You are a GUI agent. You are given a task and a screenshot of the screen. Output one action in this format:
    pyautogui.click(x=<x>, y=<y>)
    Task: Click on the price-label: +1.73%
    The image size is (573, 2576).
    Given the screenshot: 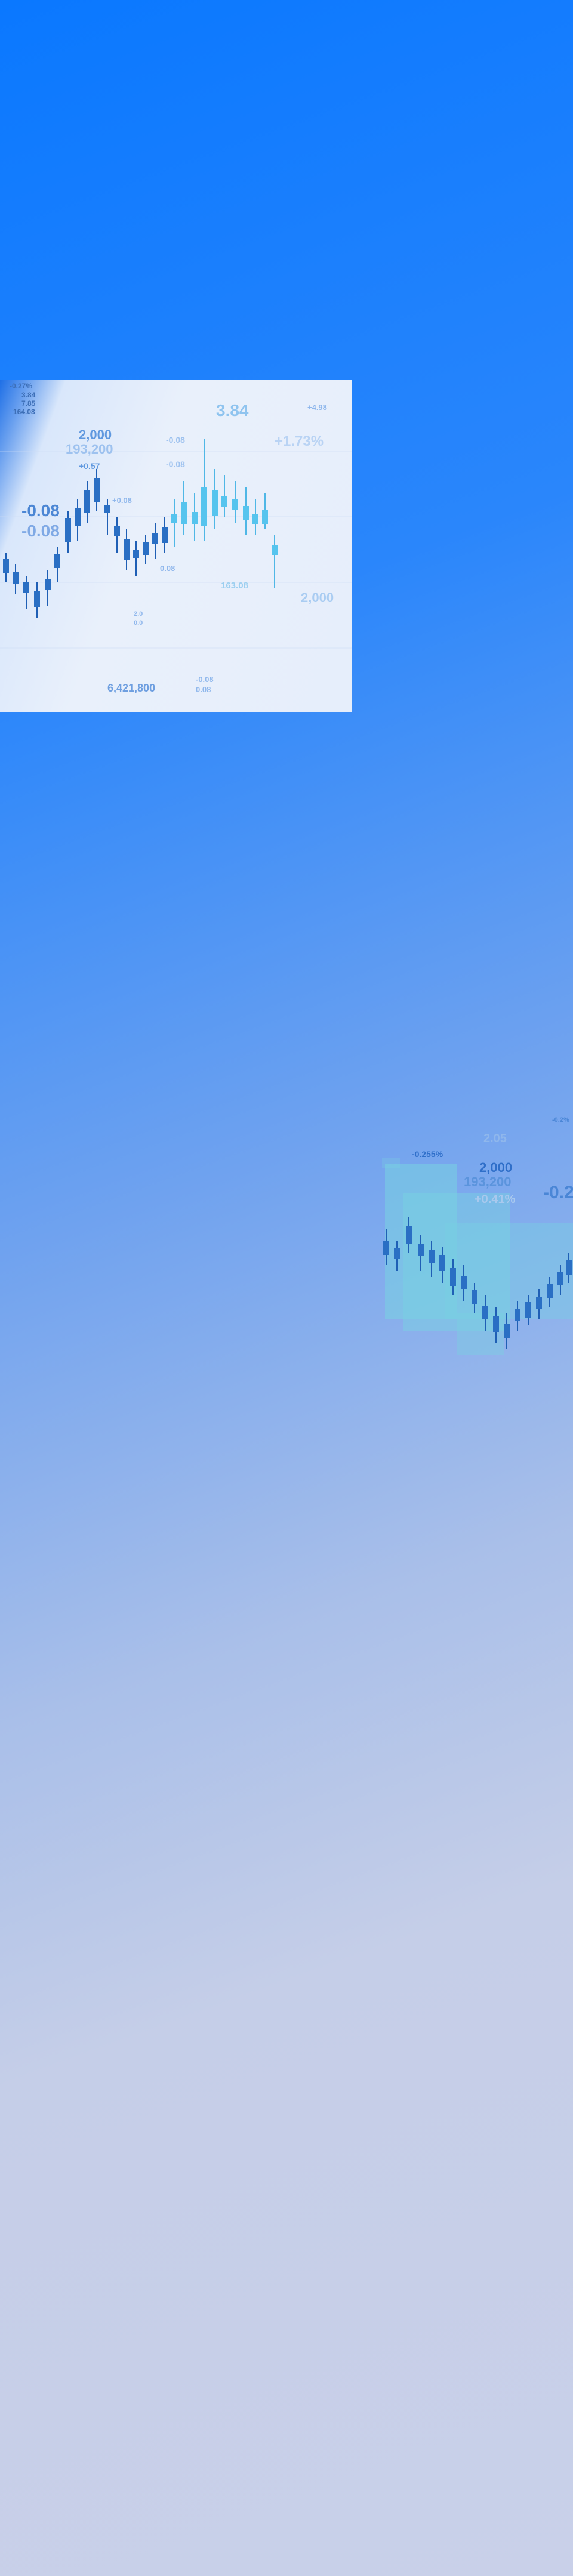 What is the action you would take?
    pyautogui.click(x=299, y=441)
    